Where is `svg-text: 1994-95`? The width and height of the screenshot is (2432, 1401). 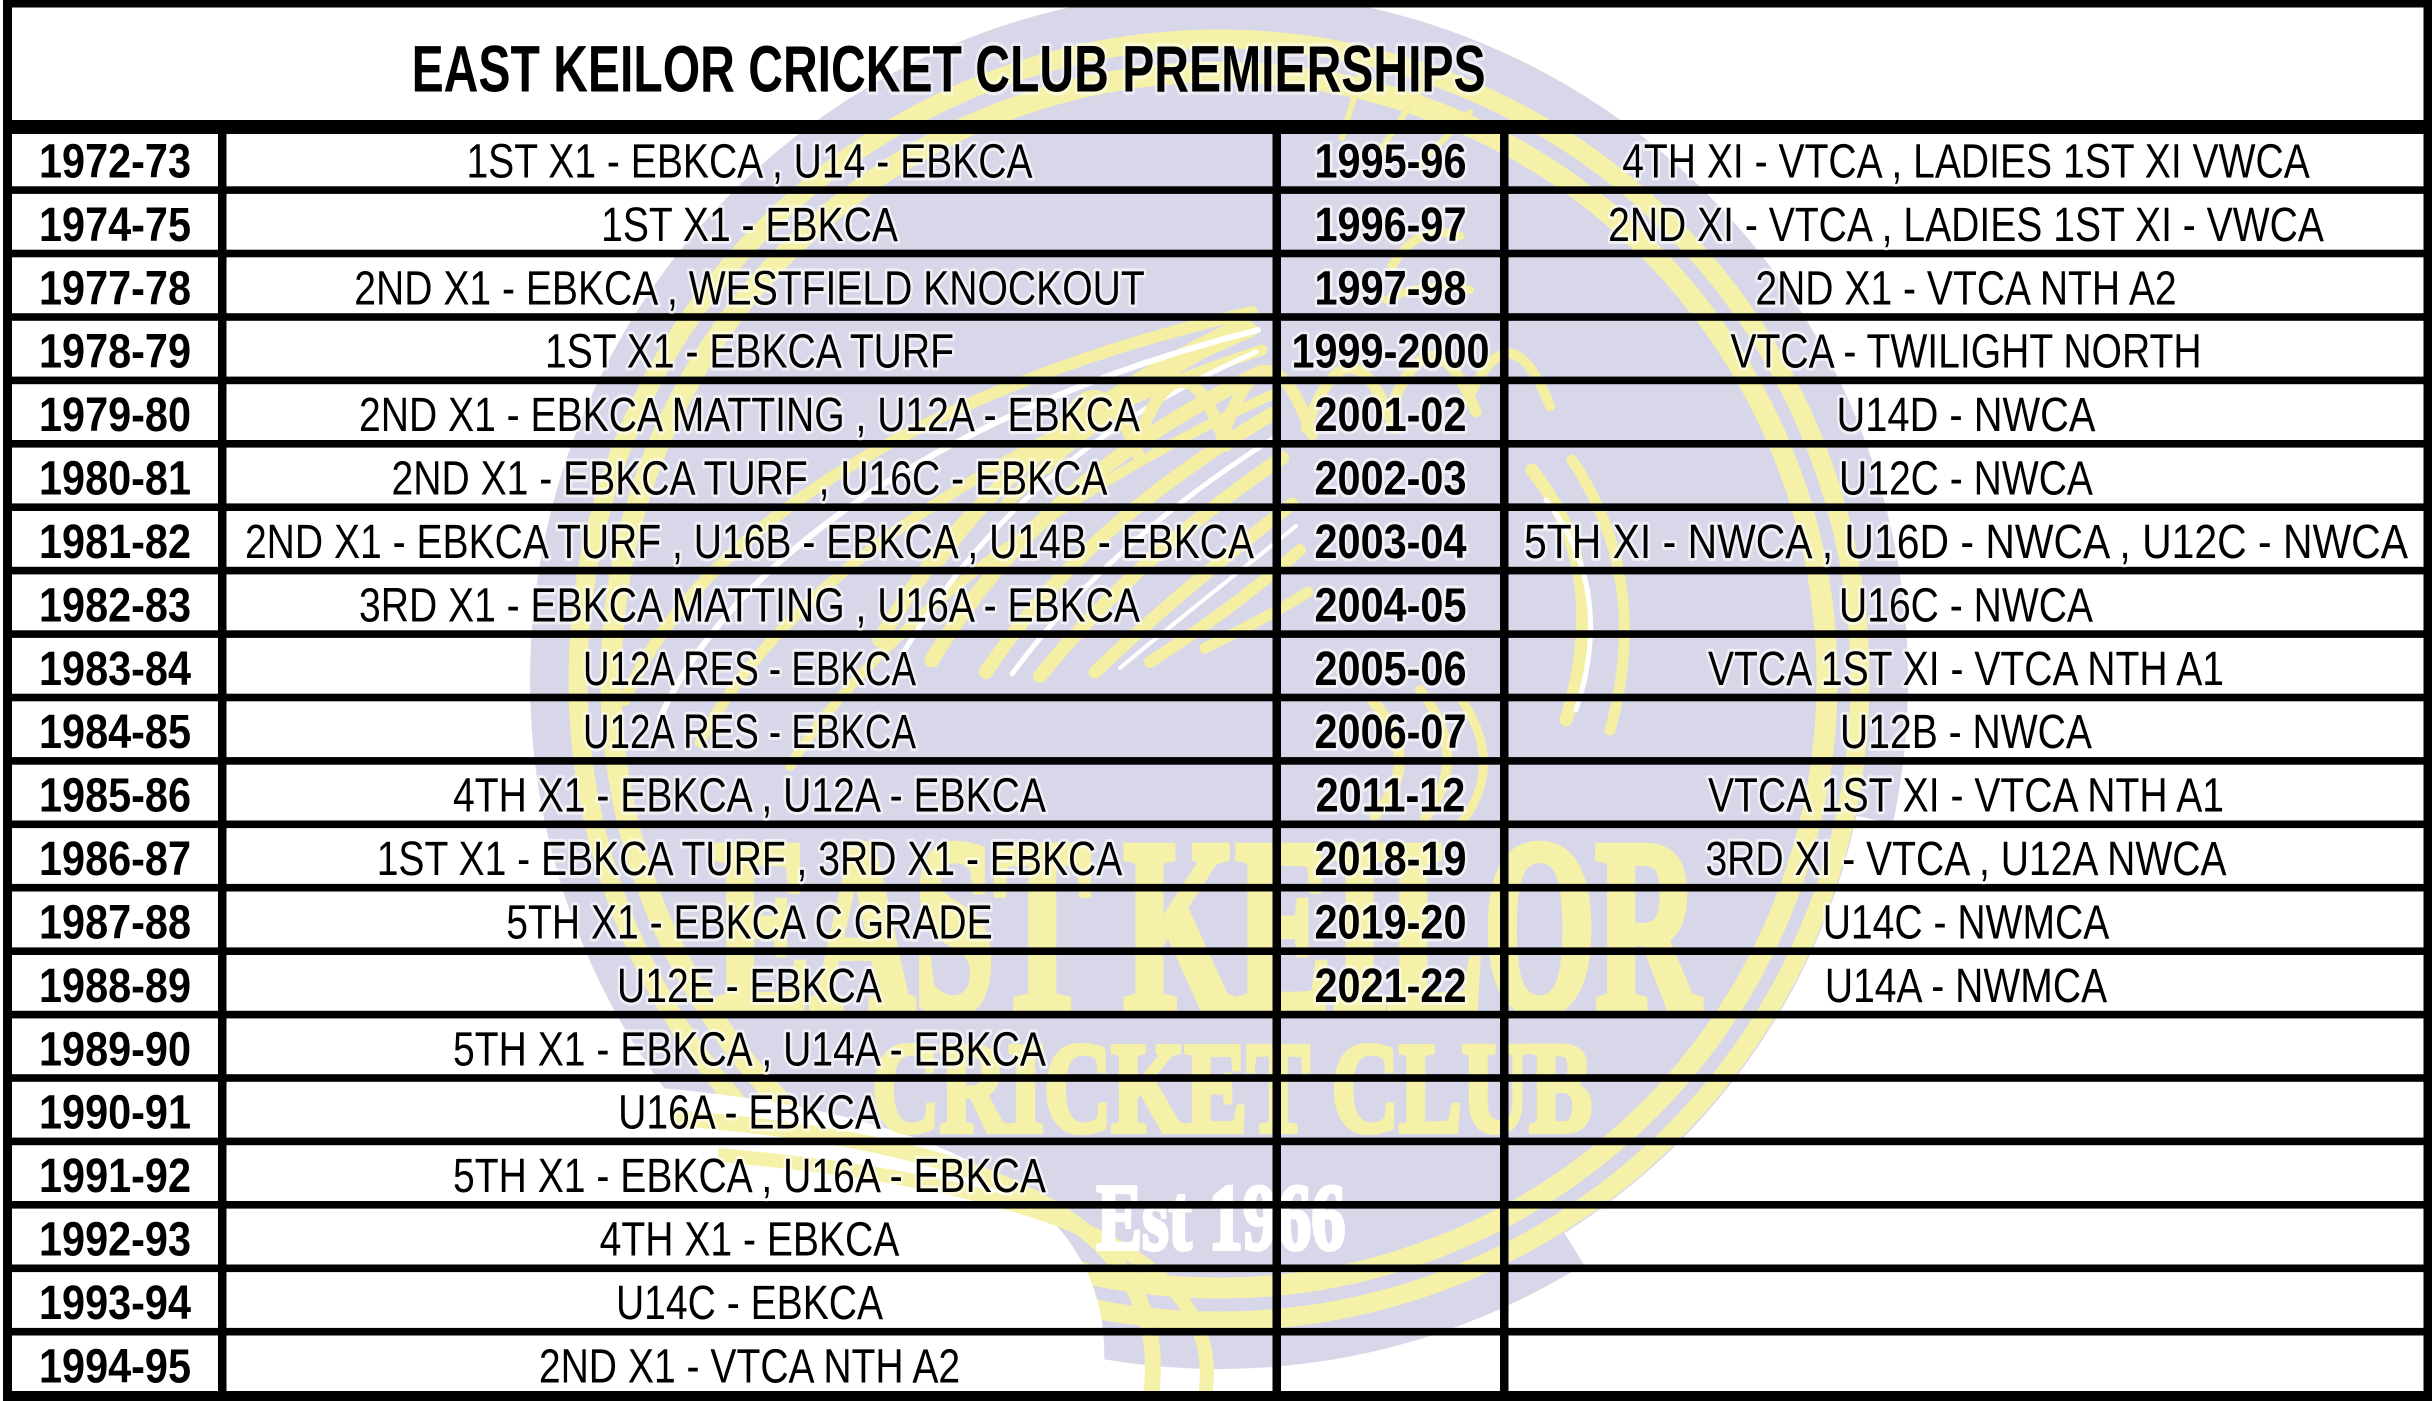
svg-text: 1994-95 is located at coordinates (115, 1366).